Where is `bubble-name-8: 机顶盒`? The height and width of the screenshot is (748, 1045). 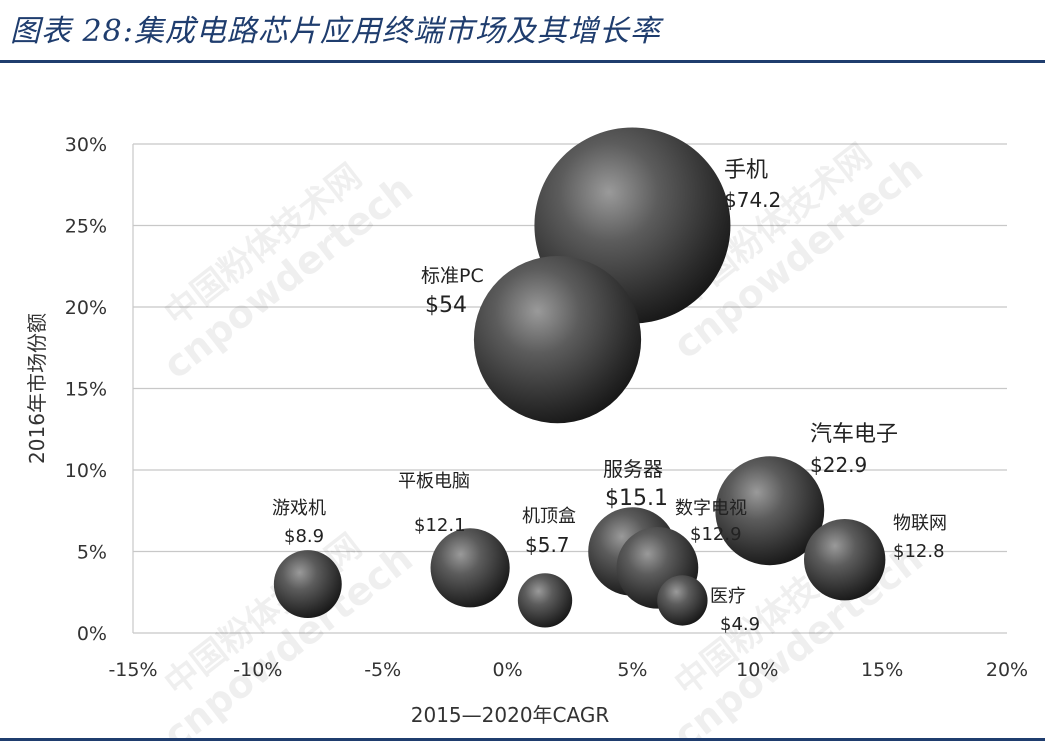
bubble-name-8: 机顶盒 is located at coordinates (549, 516).